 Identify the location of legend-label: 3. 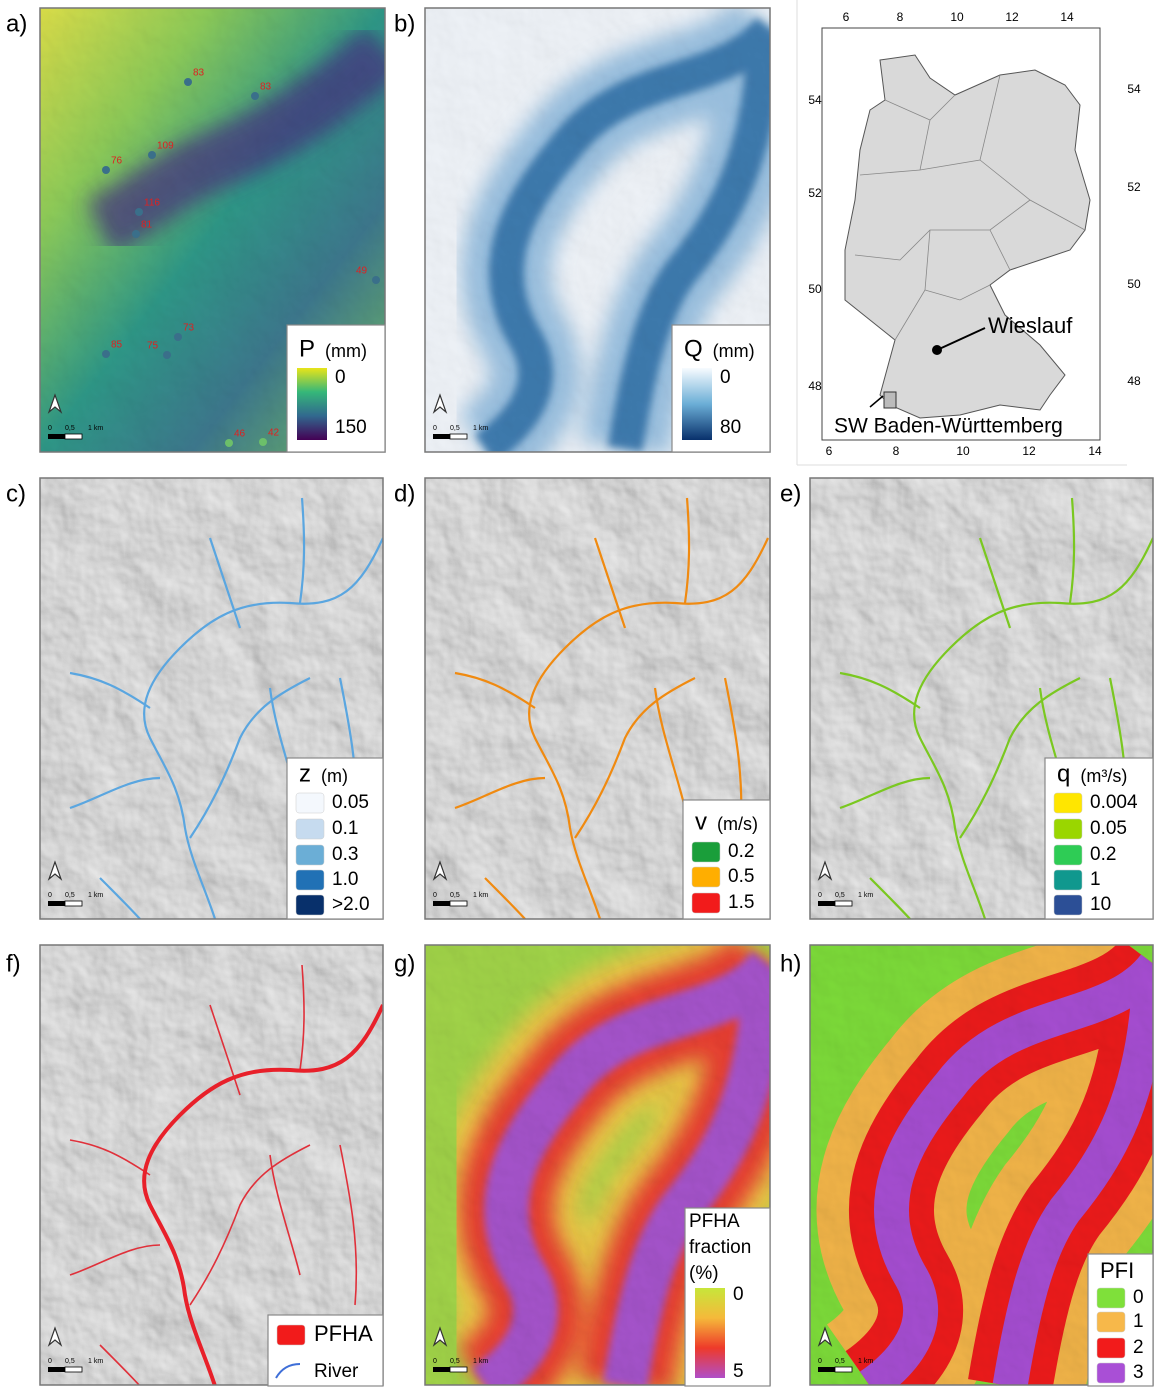
(1138, 1372).